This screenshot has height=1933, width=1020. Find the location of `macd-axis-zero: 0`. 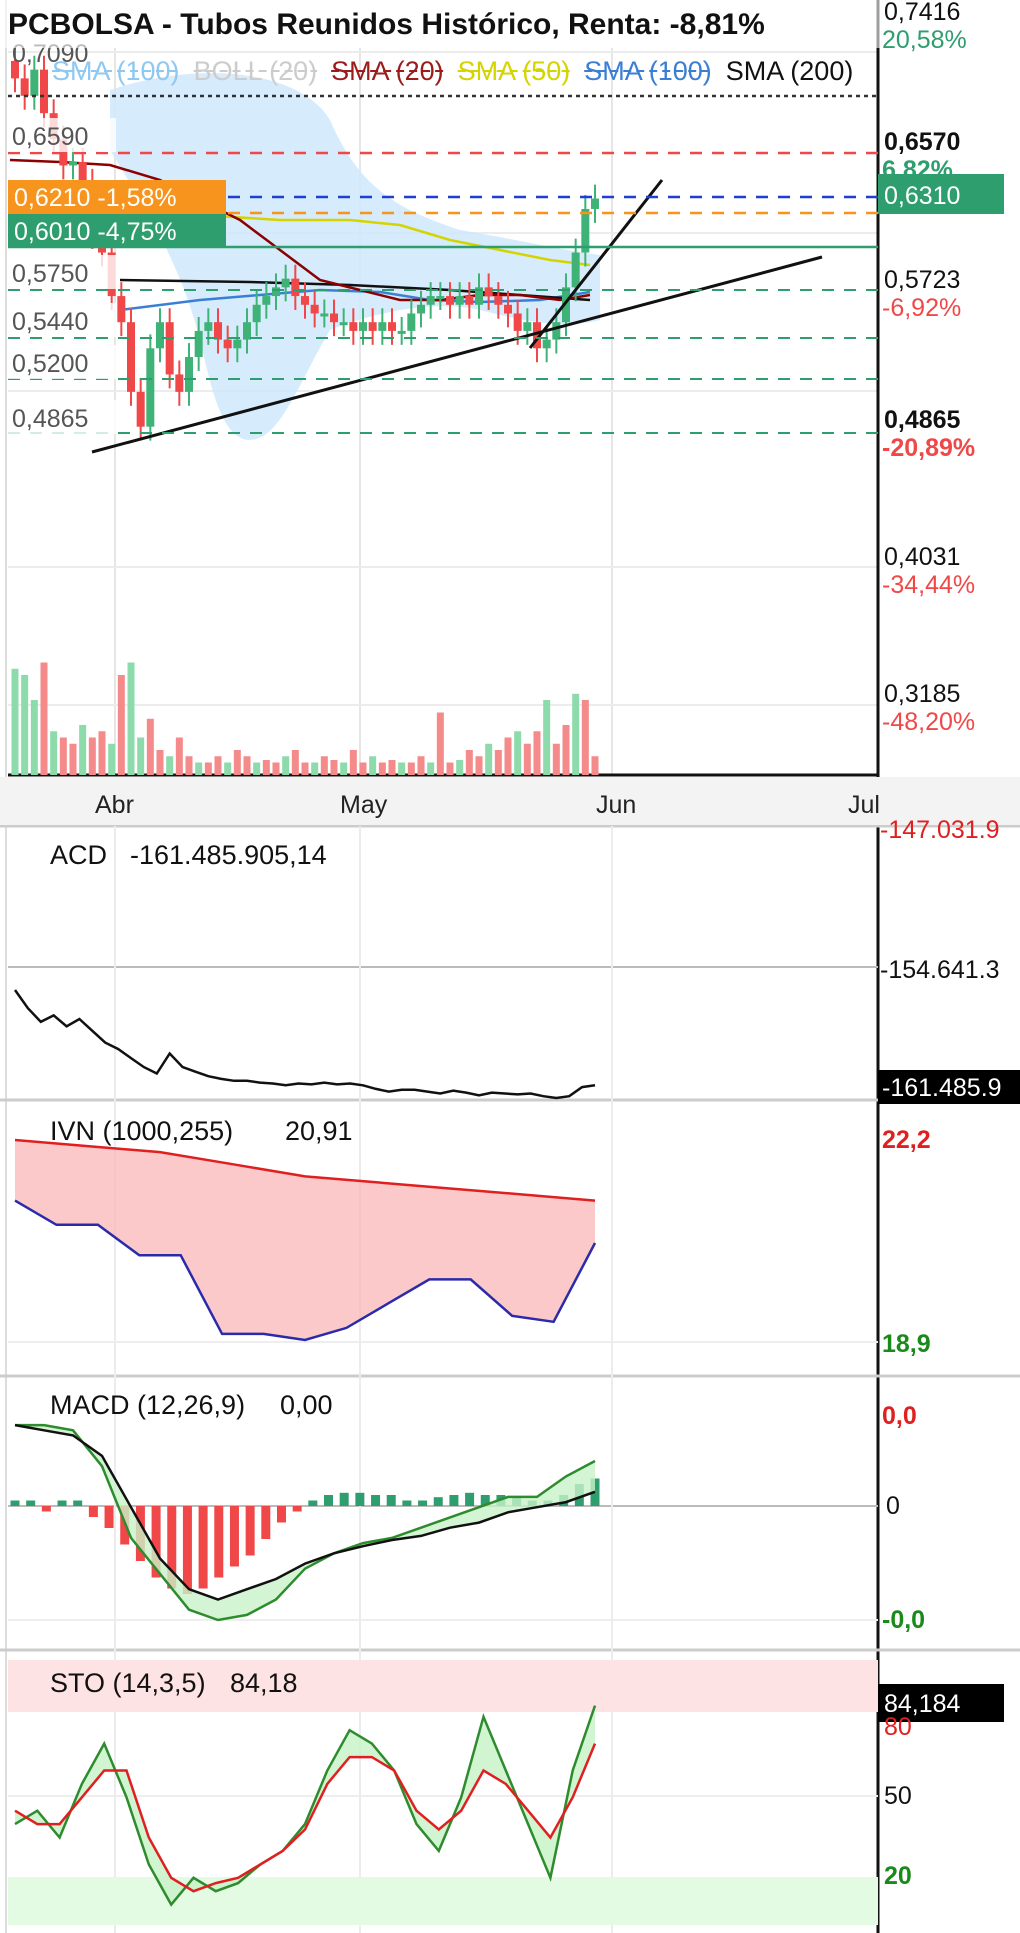

macd-axis-zero: 0 is located at coordinates (893, 1506).